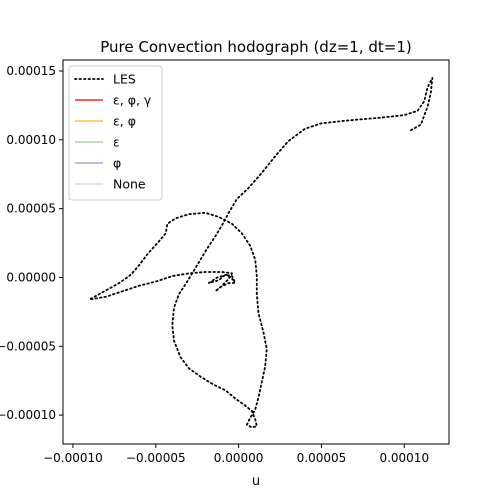 The height and width of the screenshot is (500, 500). What do you see at coordinates (255, 47) in the screenshot?
I see `chart-title: Pure Convection hodograph (dz=1, dt=1)` at bounding box center [255, 47].